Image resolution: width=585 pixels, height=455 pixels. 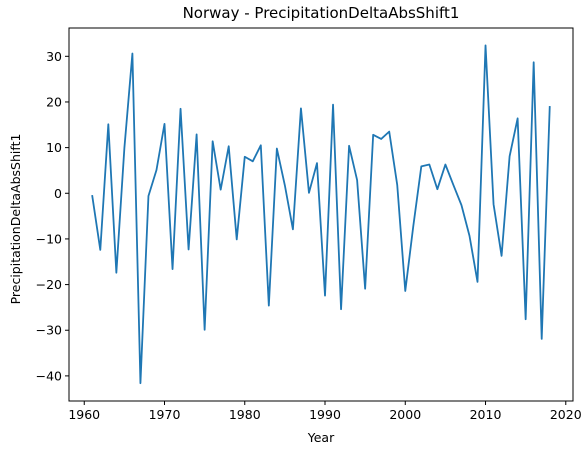 I want to click on y-tick-label: −10, so click(x=49, y=238).